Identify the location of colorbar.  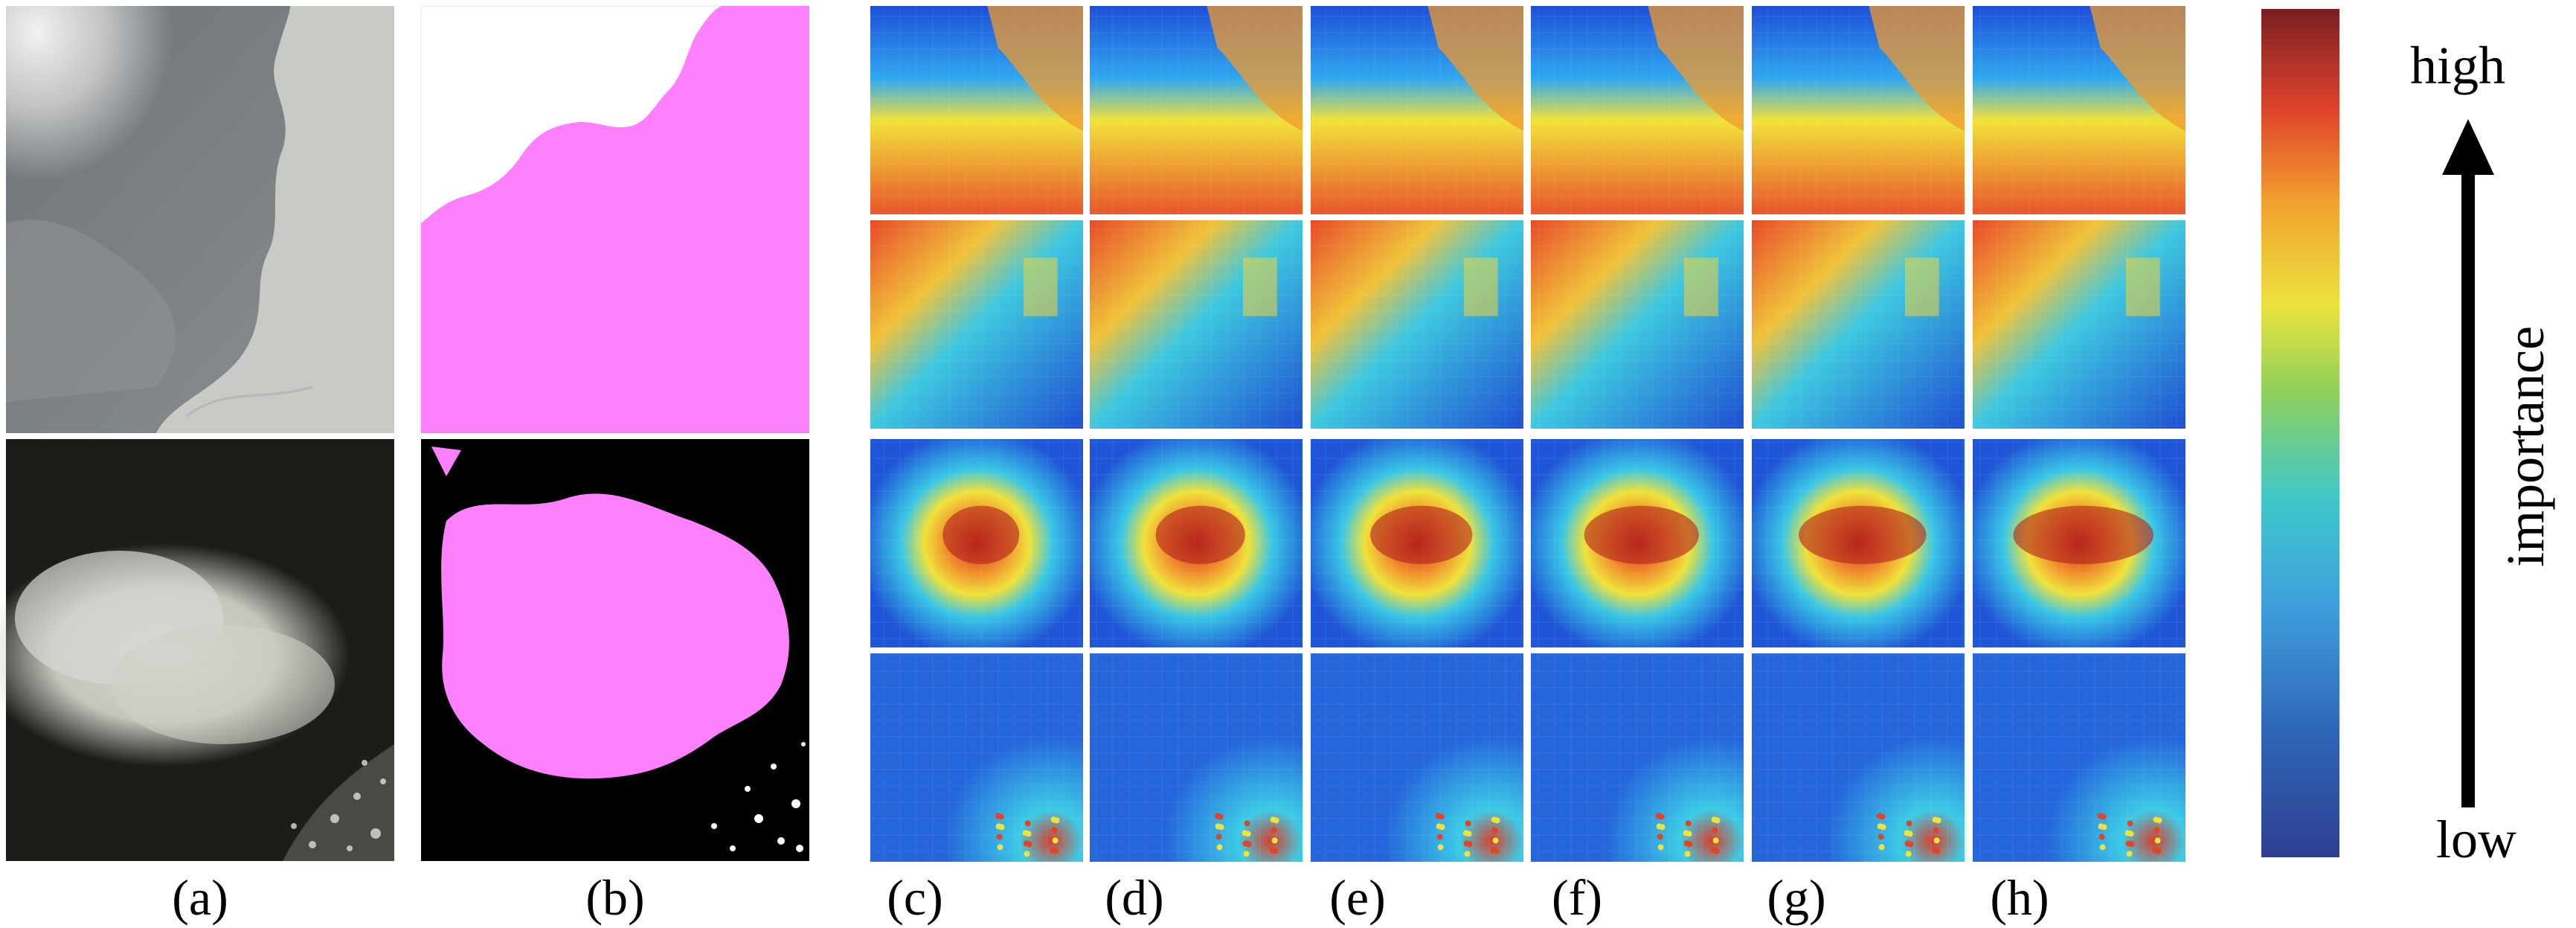
(2300, 433).